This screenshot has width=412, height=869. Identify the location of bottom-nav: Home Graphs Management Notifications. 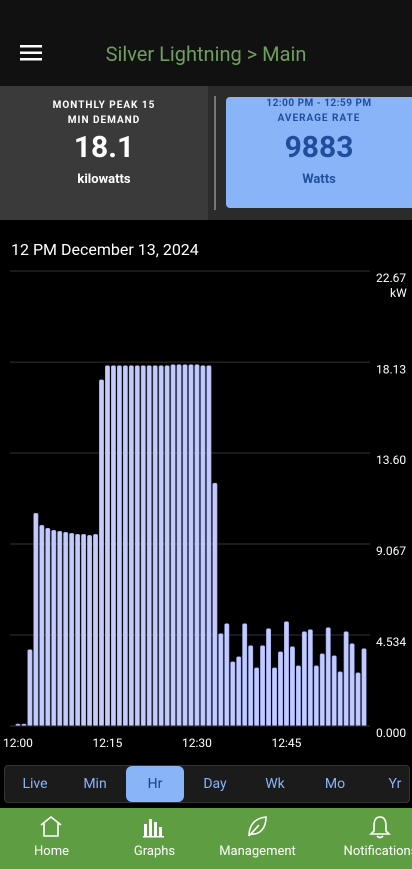
(206, 838).